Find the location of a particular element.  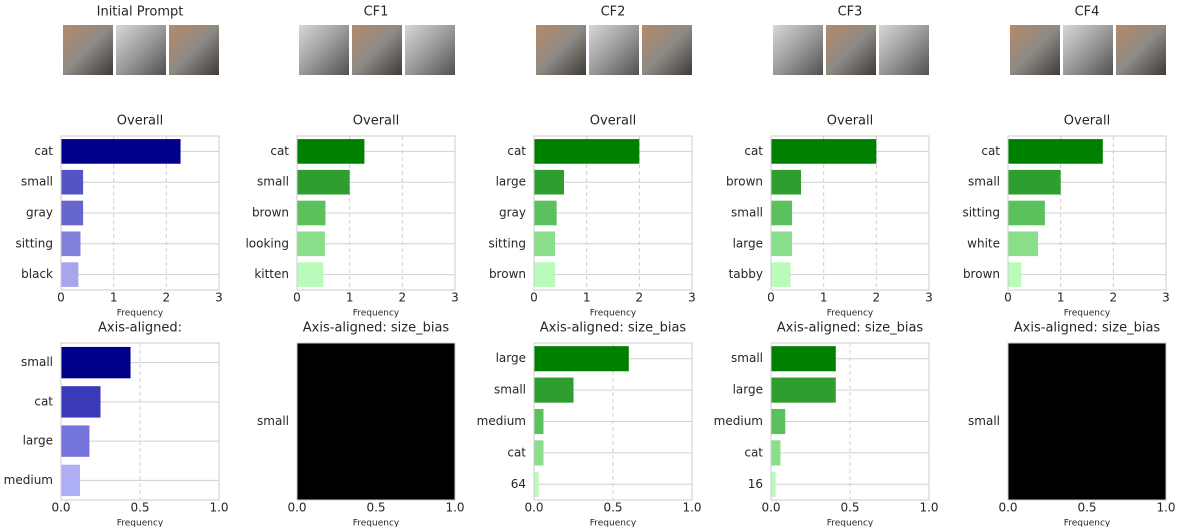

column-title: CF4 is located at coordinates (1087, 12).